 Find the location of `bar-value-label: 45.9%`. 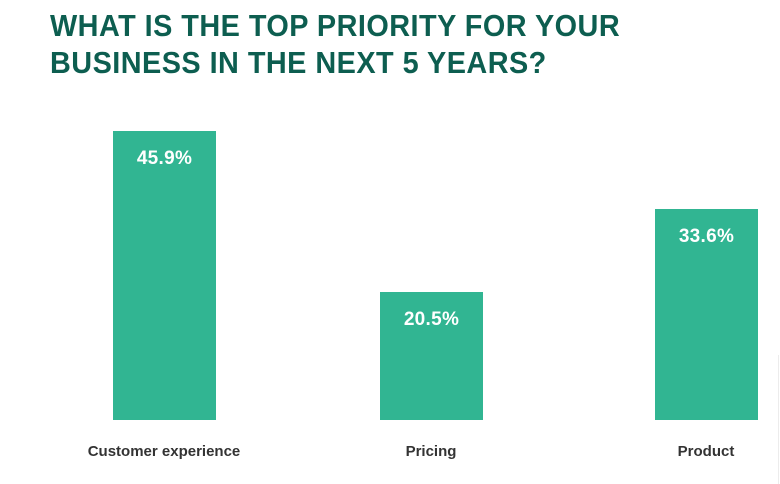

bar-value-label: 45.9% is located at coordinates (164, 158).